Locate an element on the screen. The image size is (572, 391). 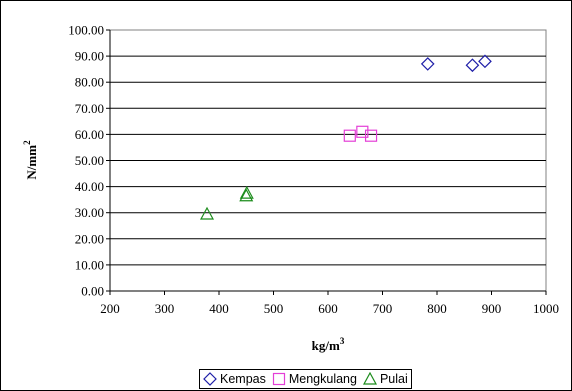
x-tick-label: 300 is located at coordinates (165, 308).